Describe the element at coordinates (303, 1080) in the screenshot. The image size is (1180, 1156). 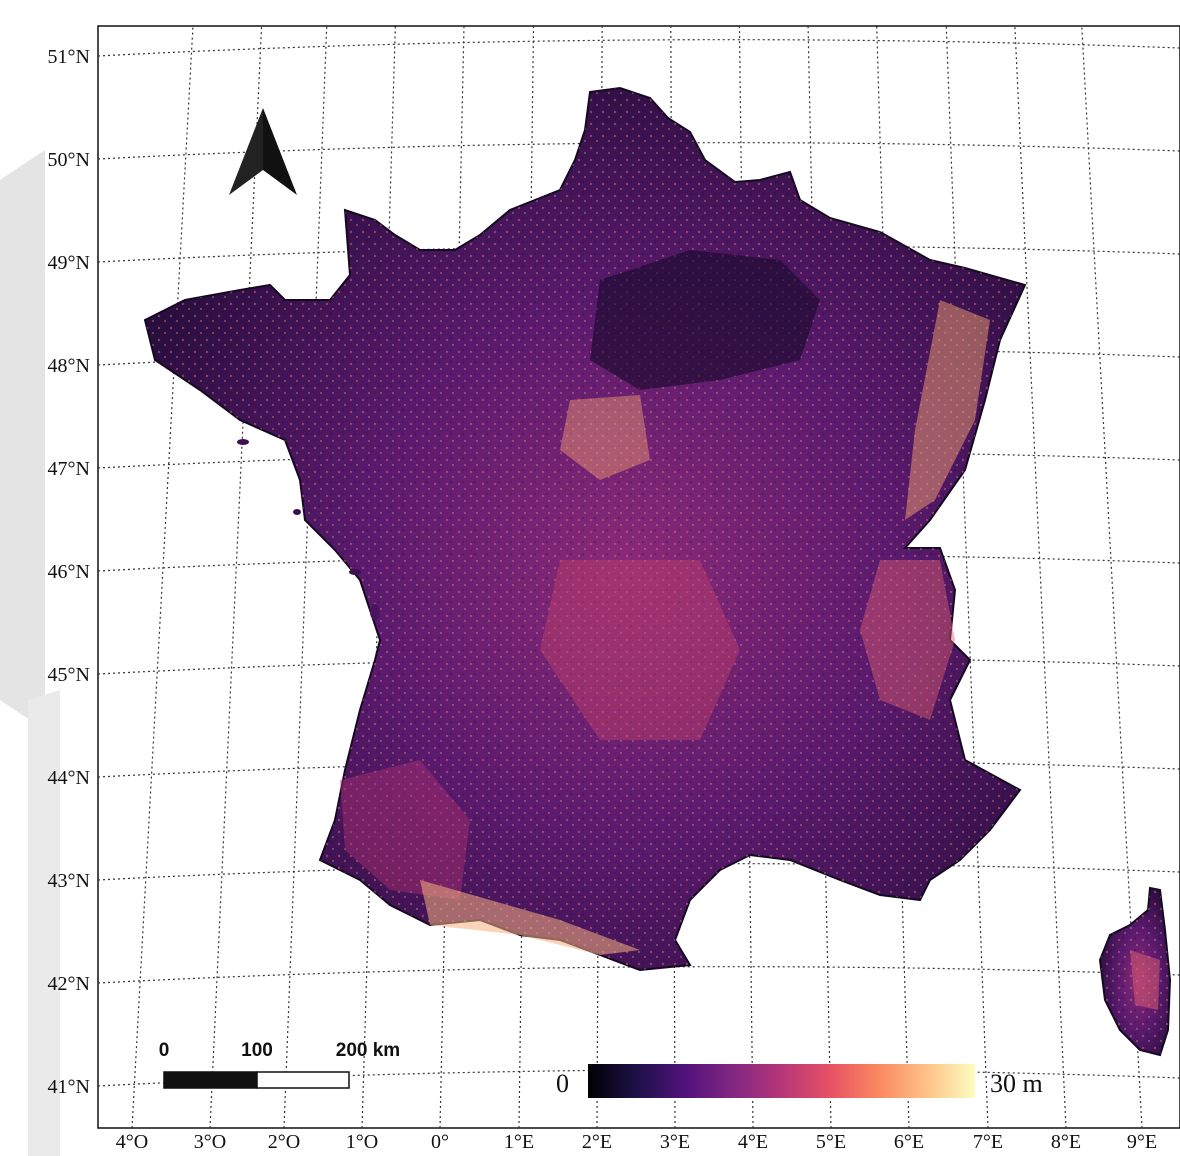
I see `scale-bar-segment-light` at that location.